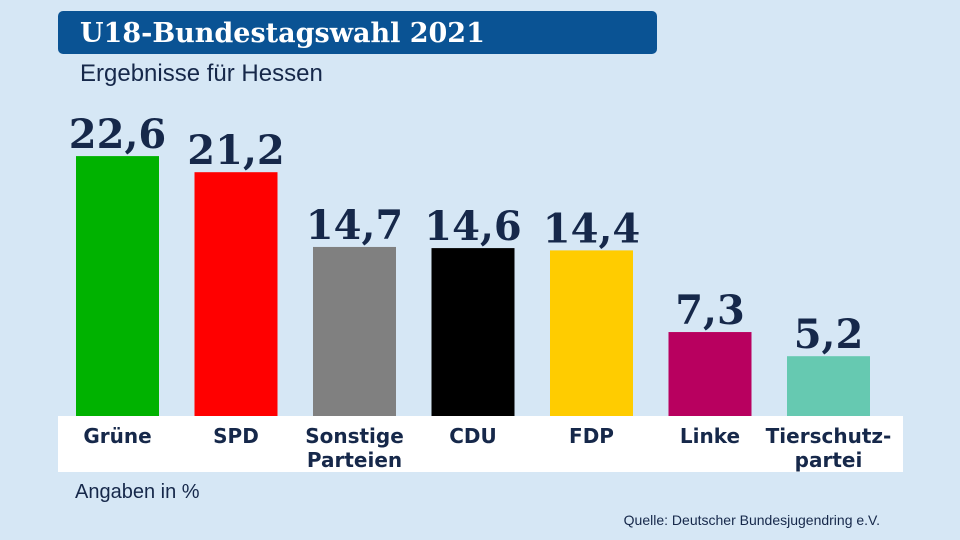 This screenshot has height=540, width=960. I want to click on chart-subtitle: Ergebnisse für Hessen, so click(201, 73).